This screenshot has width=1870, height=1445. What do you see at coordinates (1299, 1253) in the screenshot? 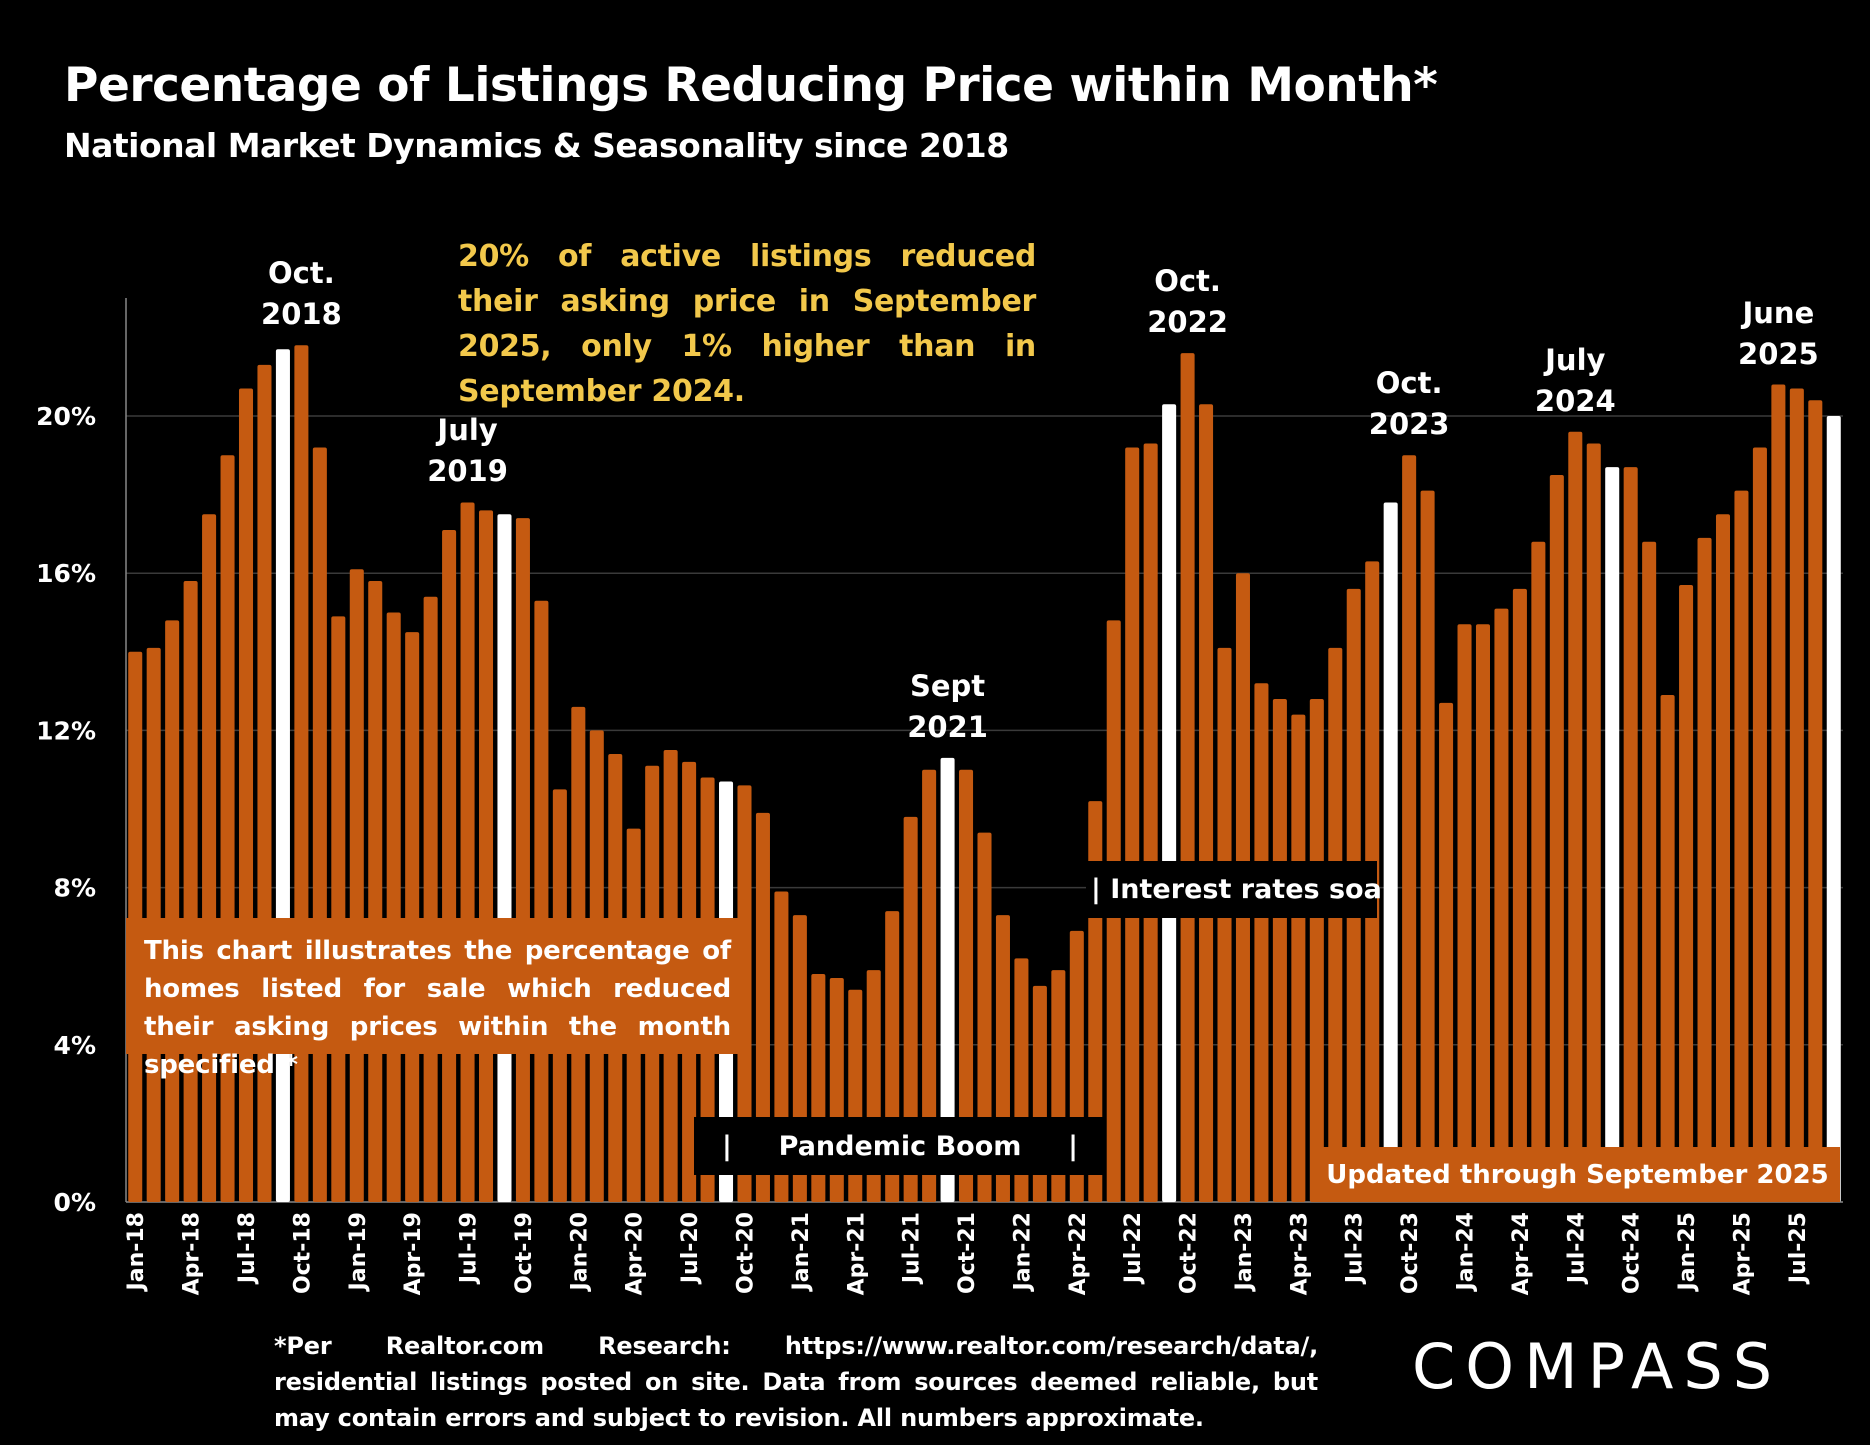
I see `x-tick-label: Apr-23` at bounding box center [1299, 1253].